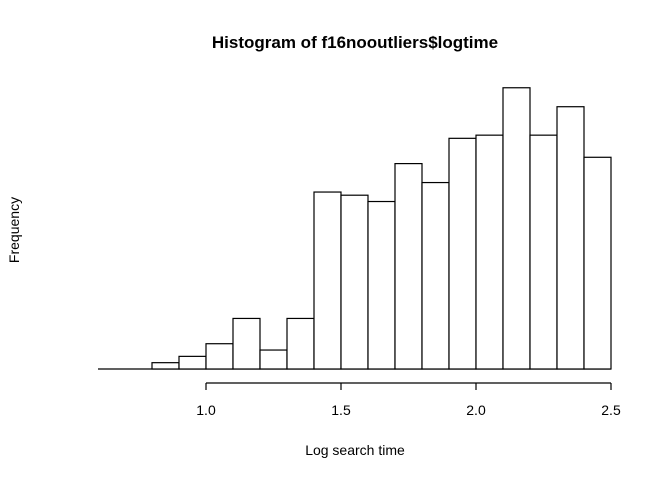  I want to click on x-tick-label: 2.0, so click(476, 410).